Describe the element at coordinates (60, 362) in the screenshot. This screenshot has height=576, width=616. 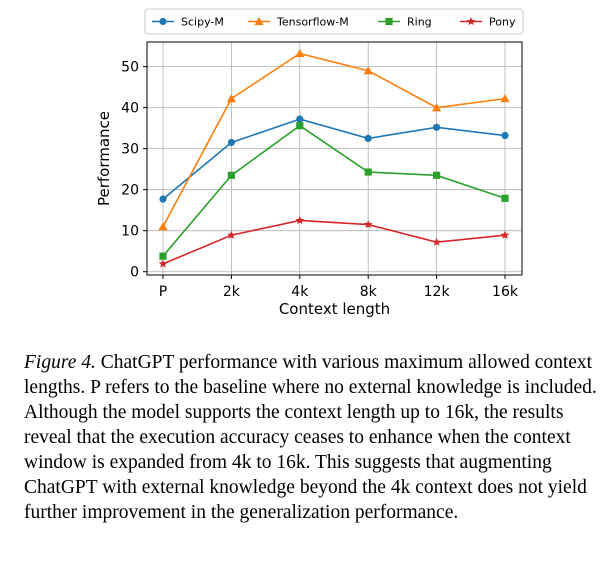
I see `figure-label: Figure 4.` at that location.